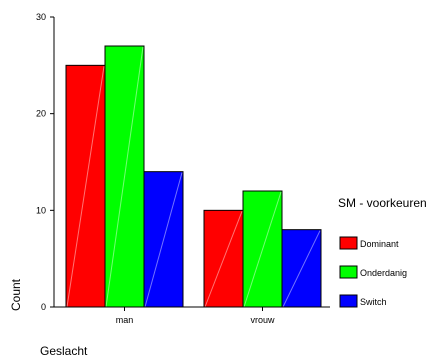 The image size is (441, 358). What do you see at coordinates (41, 17) in the screenshot?
I see `y-tick-label: 30` at bounding box center [41, 17].